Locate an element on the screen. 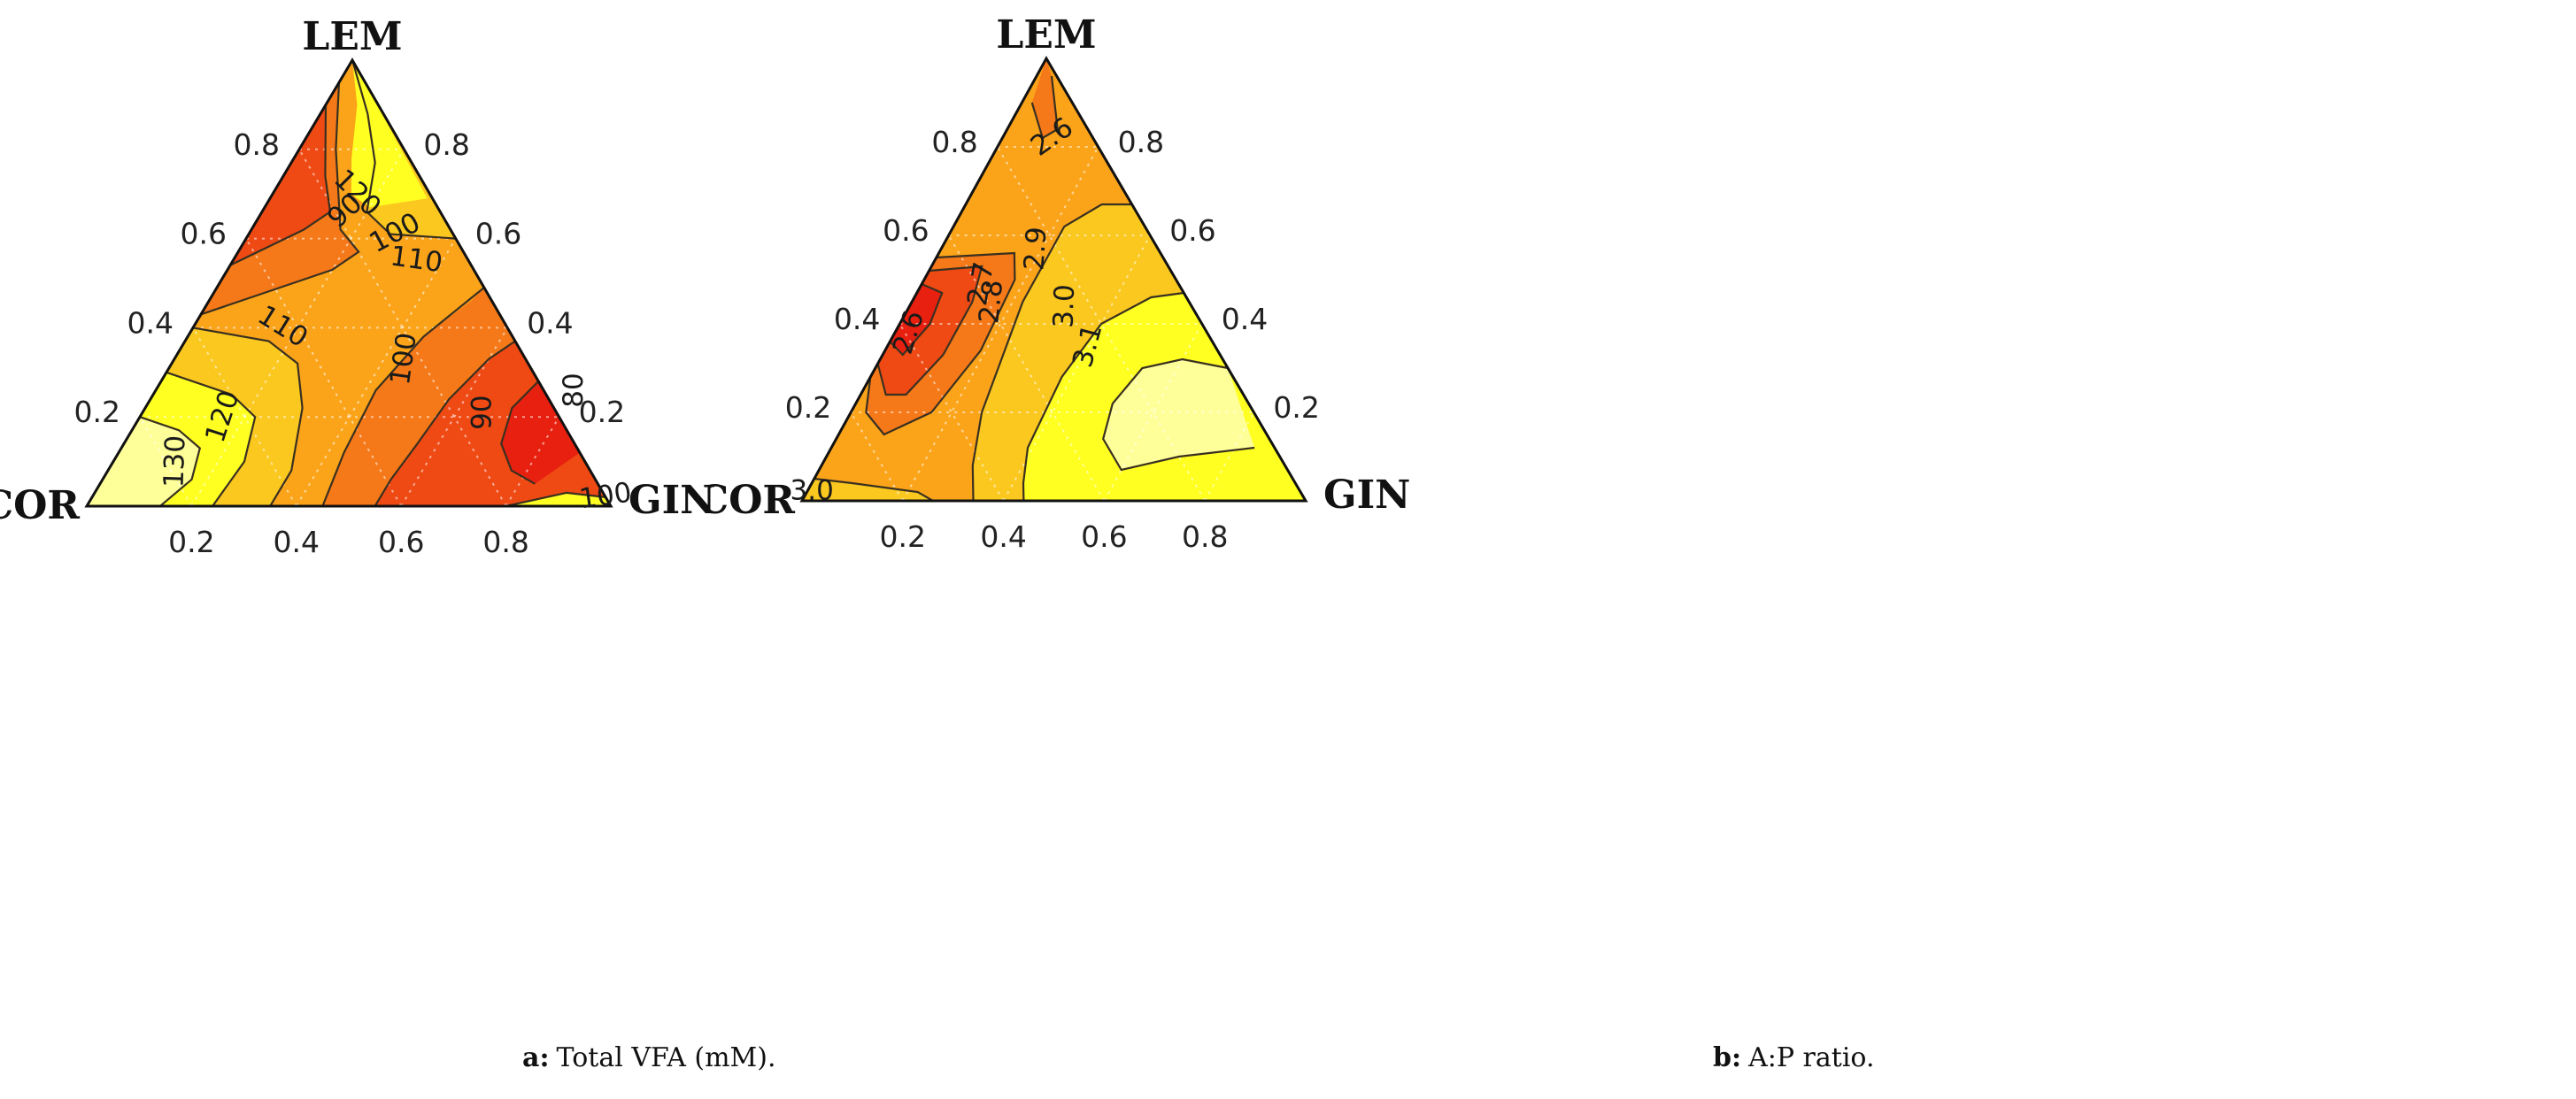 Image resolution: width=2576 pixels, height=1099 pixels. contour-label: 2.9 is located at coordinates (1035, 249).